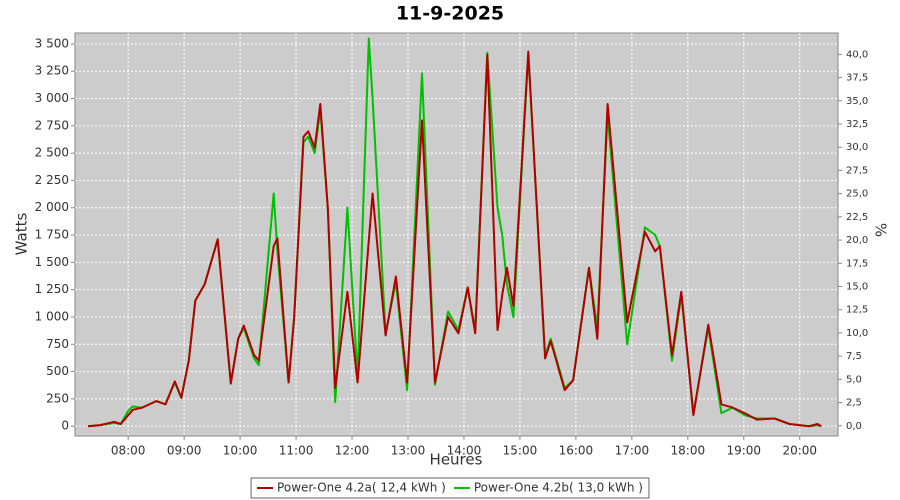  What do you see at coordinates (52, 235) in the screenshot?
I see `y-tick-label: 1 750` at bounding box center [52, 235].